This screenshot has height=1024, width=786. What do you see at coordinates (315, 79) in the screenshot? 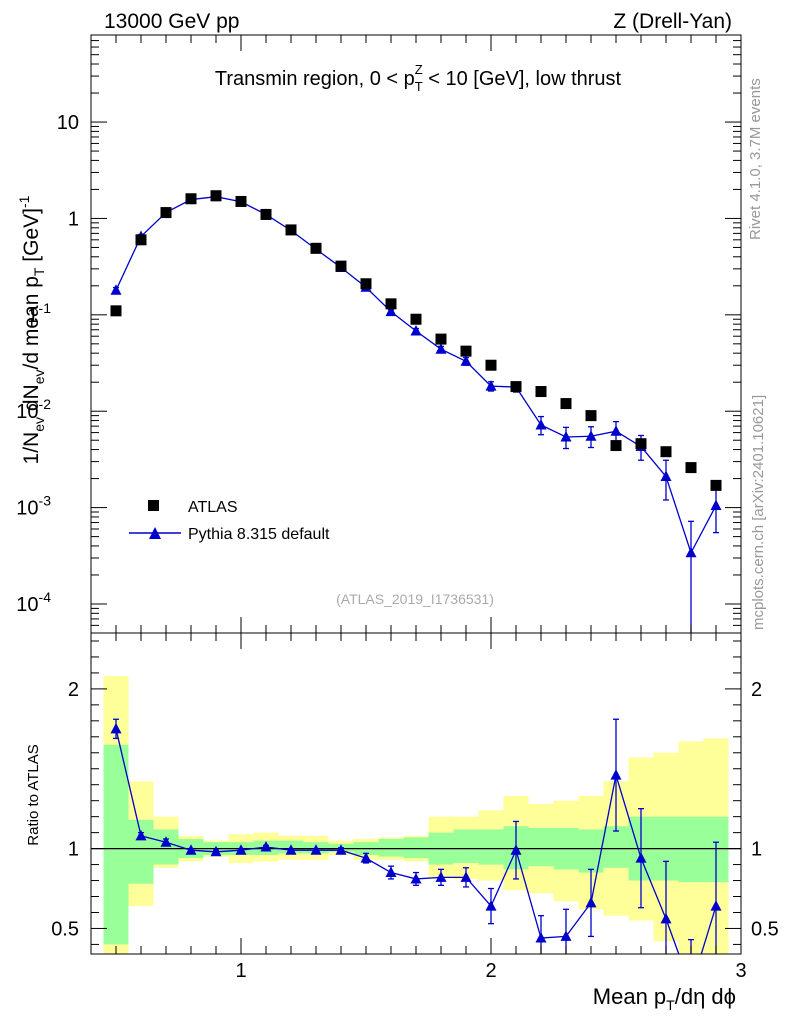
I see `title-prefix: Transmin region, 0 < p` at bounding box center [315, 79].